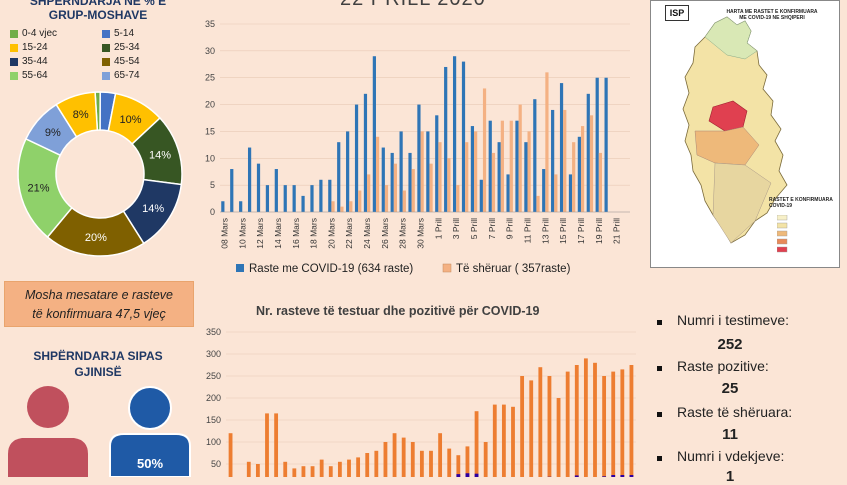 This screenshot has height=485, width=847. Describe the element at coordinates (210, 24) in the screenshot. I see `y-tick-label: 35` at that location.